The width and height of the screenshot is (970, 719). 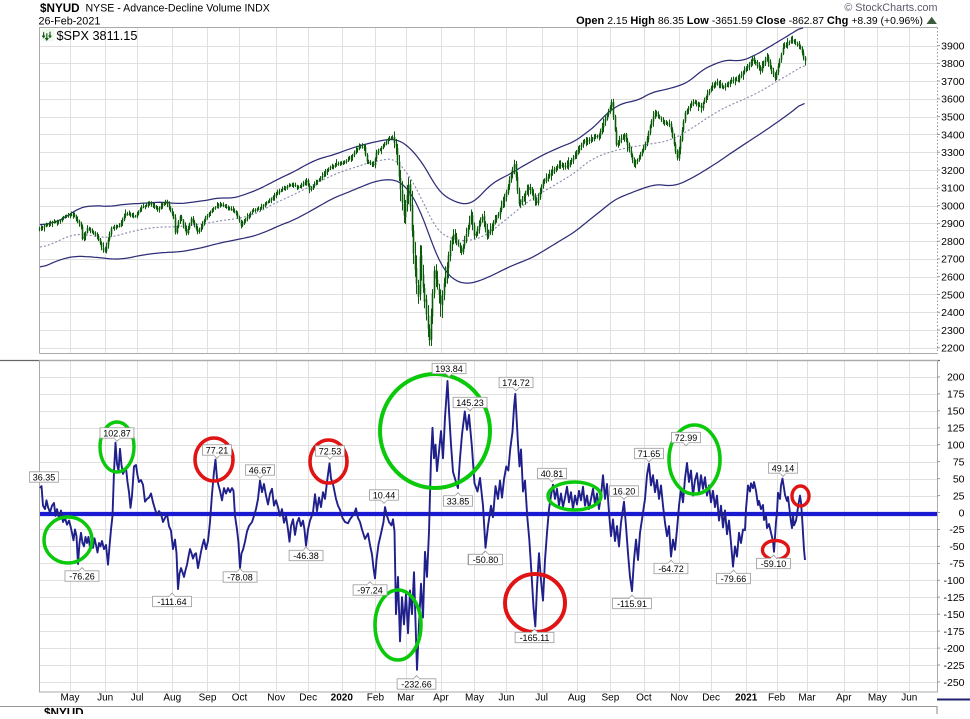 I want to click on svg-text: -64.72, so click(x=671, y=569).